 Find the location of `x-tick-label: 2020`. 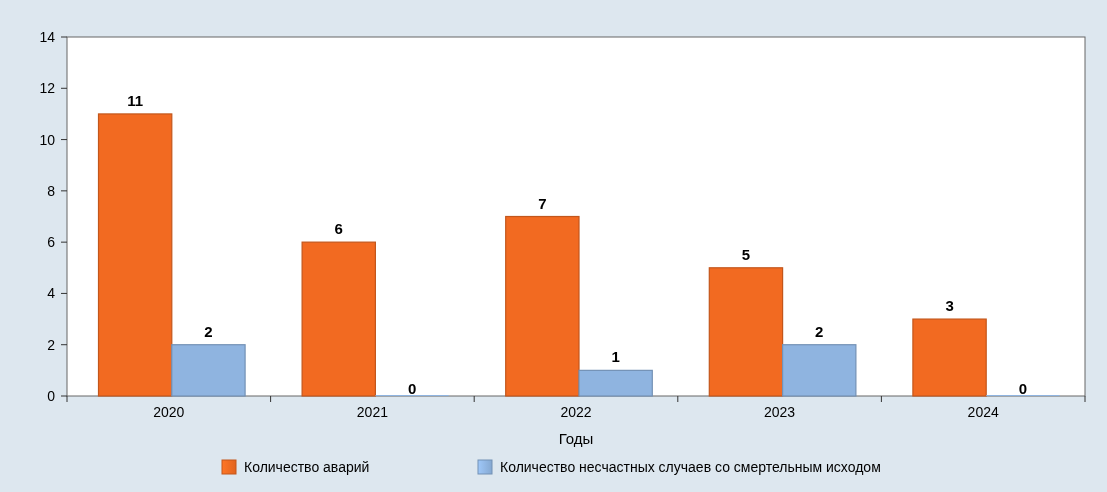

x-tick-label: 2020 is located at coordinates (169, 412).